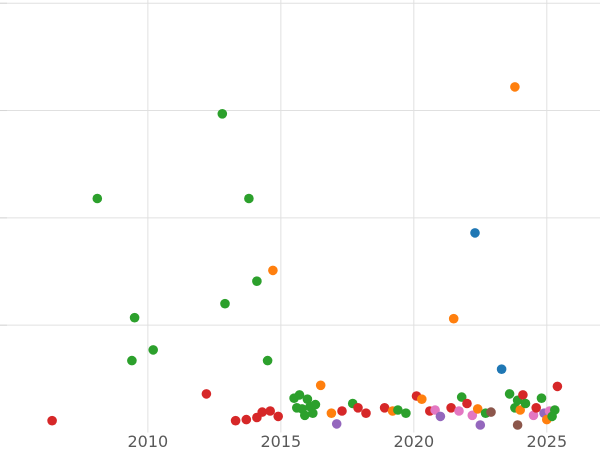 Image resolution: width=600 pixels, height=450 pixels. I want to click on x-tick-label: 2020, so click(413, 441).